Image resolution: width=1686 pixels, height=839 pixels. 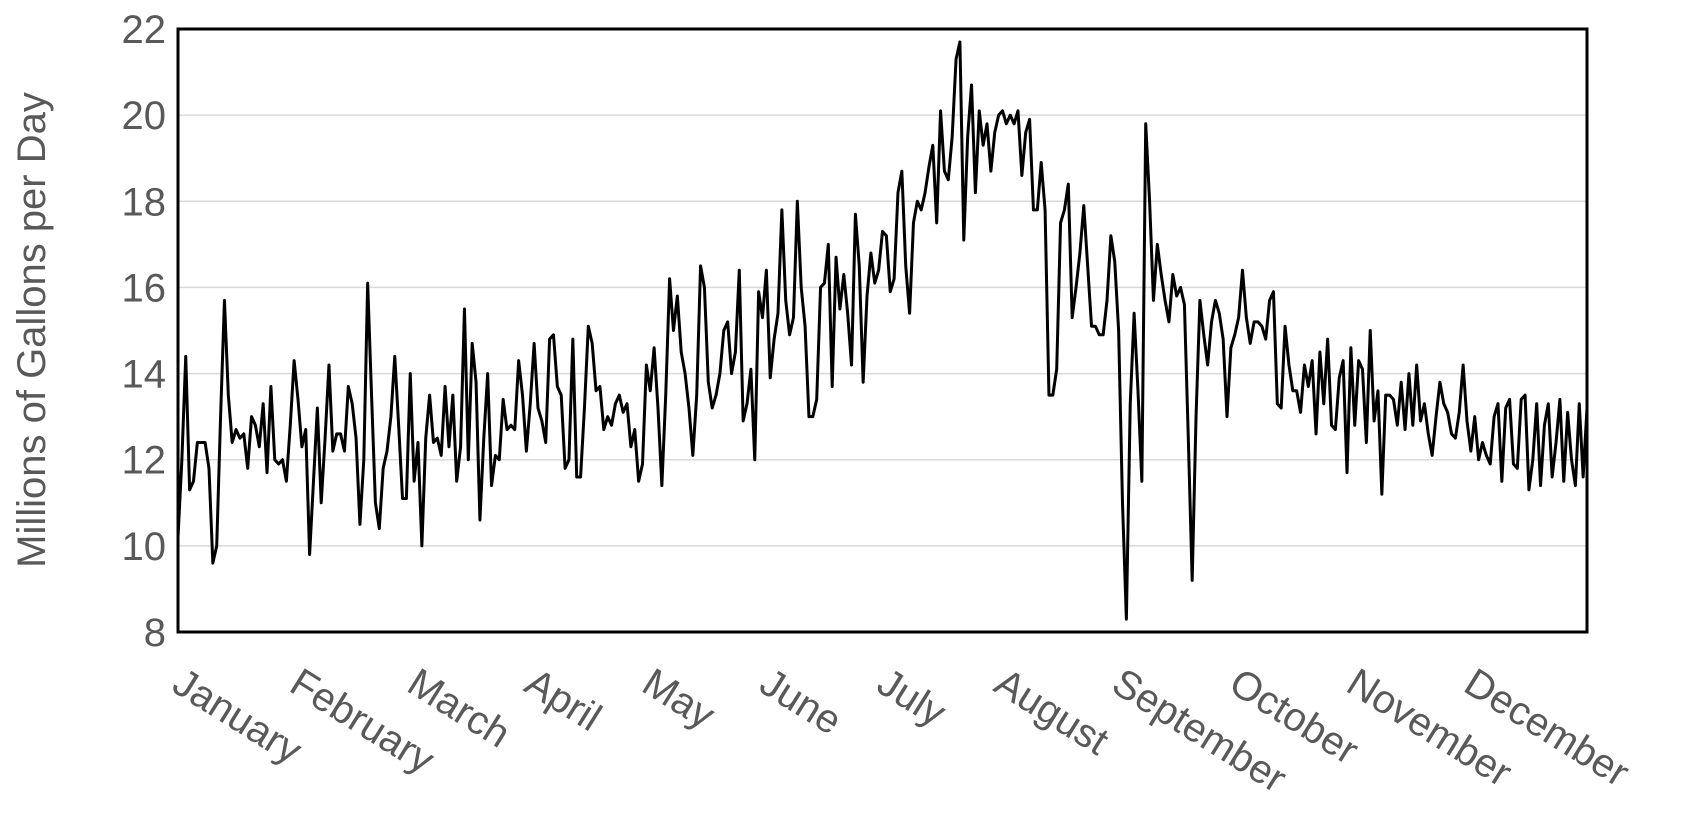 What do you see at coordinates (800, 701) in the screenshot?
I see `x-tick-label: June` at bounding box center [800, 701].